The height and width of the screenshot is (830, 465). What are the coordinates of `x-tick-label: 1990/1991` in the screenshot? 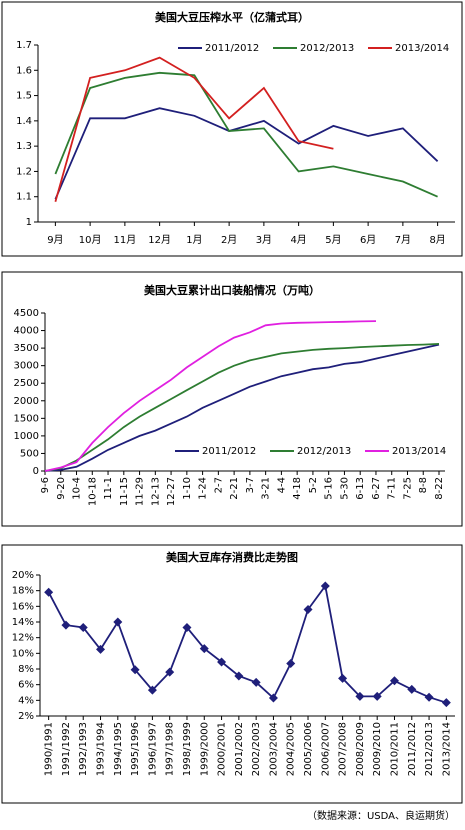 It's located at (49, 749).